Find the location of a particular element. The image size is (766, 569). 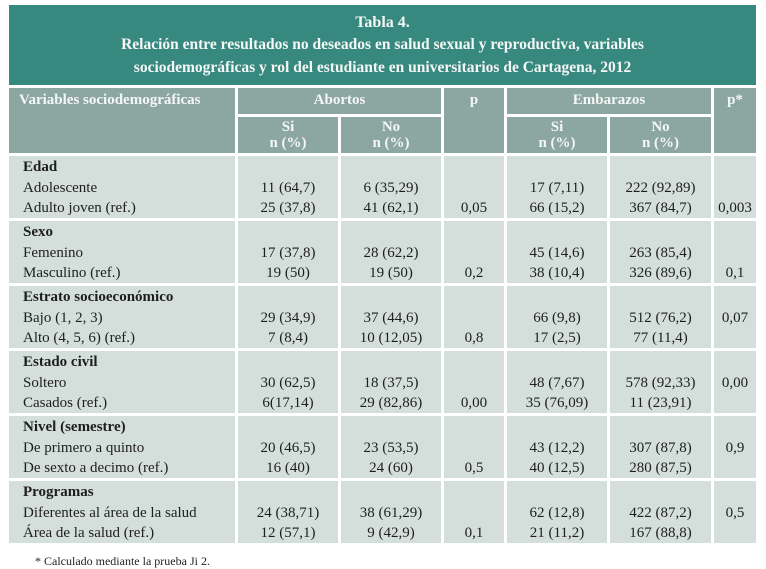

row-label: Área de la salud (ref.) is located at coordinates (122, 533).